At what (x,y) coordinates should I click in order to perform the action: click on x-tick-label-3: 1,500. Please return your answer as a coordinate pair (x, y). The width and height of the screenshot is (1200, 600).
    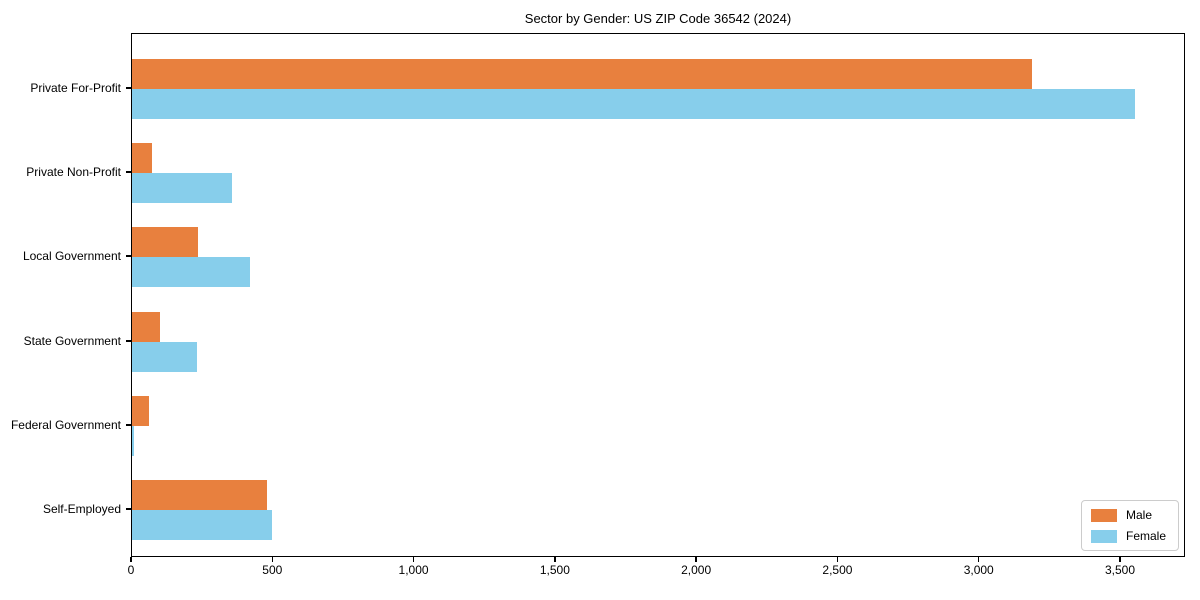
    Looking at the image, I should click on (554, 570).